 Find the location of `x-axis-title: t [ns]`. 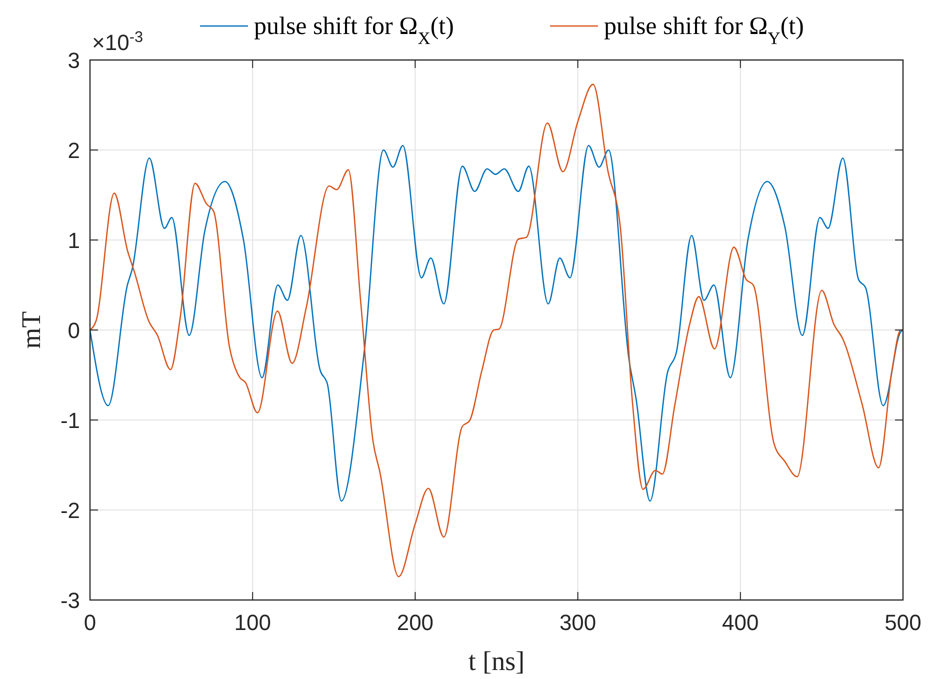

x-axis-title: t [ns] is located at coordinates (496, 661).